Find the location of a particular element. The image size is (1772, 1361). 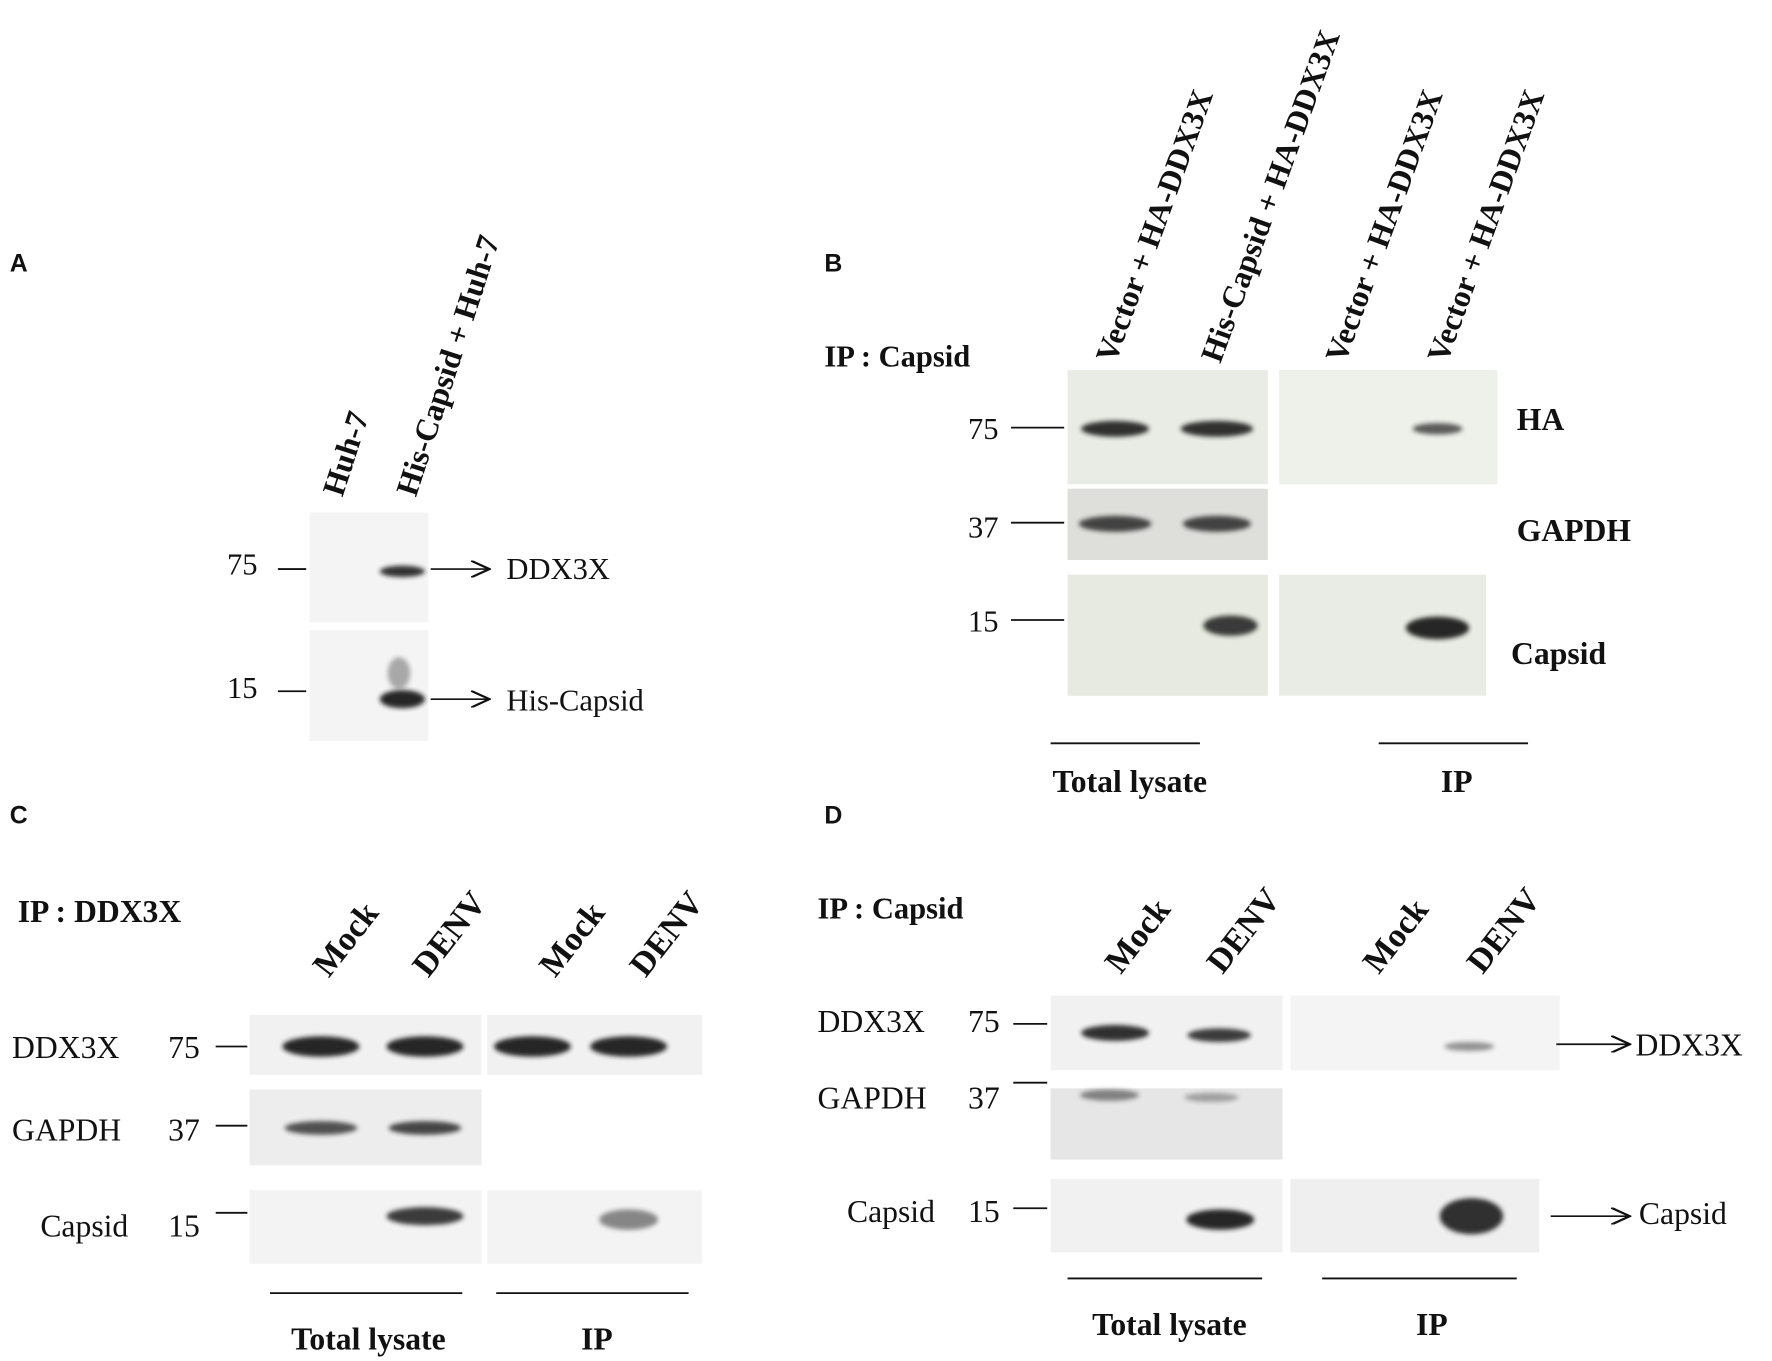

band-label: His-Capsid is located at coordinates (574, 700).